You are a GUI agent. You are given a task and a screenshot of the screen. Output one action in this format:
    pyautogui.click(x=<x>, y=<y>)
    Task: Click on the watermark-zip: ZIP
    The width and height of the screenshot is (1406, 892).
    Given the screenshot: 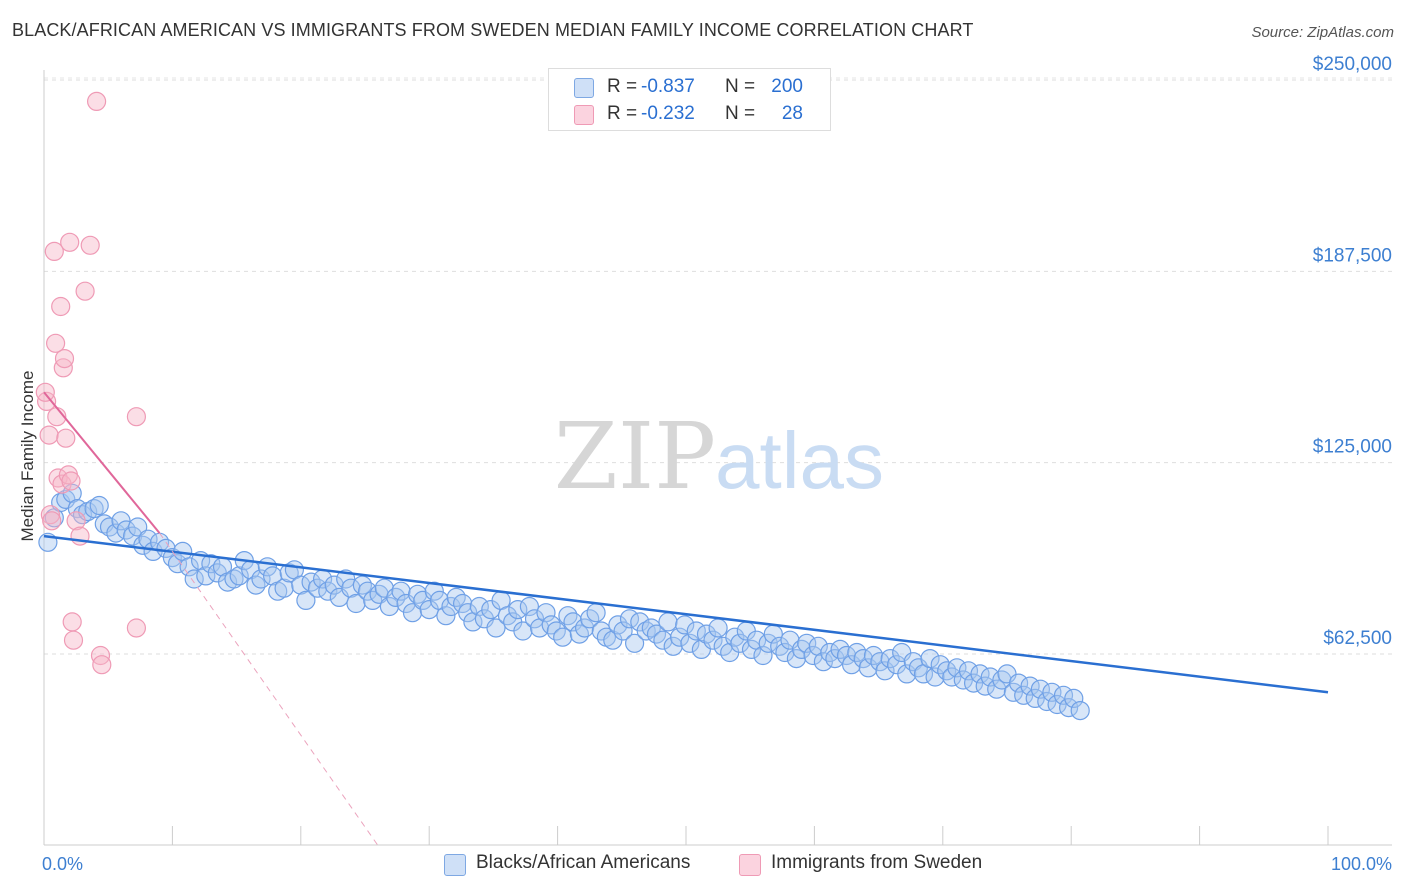 What is the action you would take?
    pyautogui.click(x=635, y=456)
    